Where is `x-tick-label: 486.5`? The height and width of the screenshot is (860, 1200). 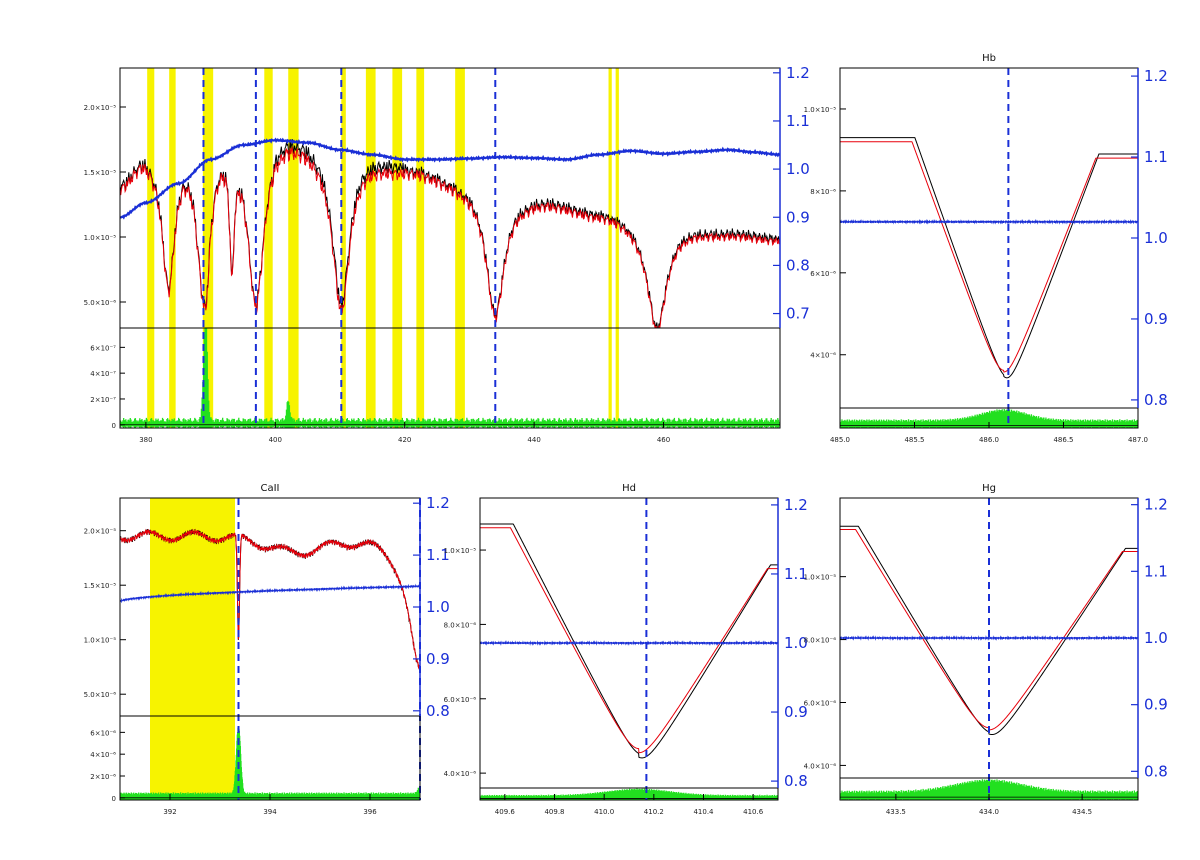 x-tick-label: 486.5 is located at coordinates (1063, 440).